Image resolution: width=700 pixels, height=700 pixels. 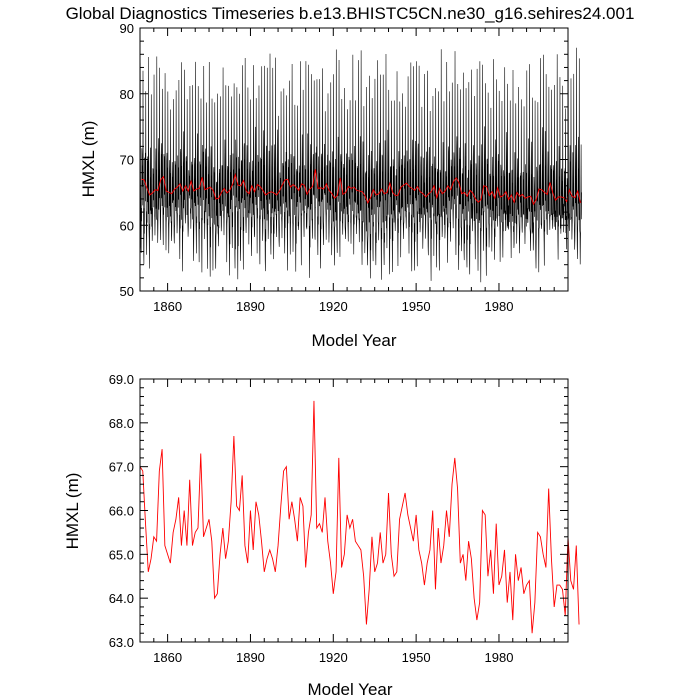 I want to click on y-tick-label: 69.0, so click(x=121, y=379).